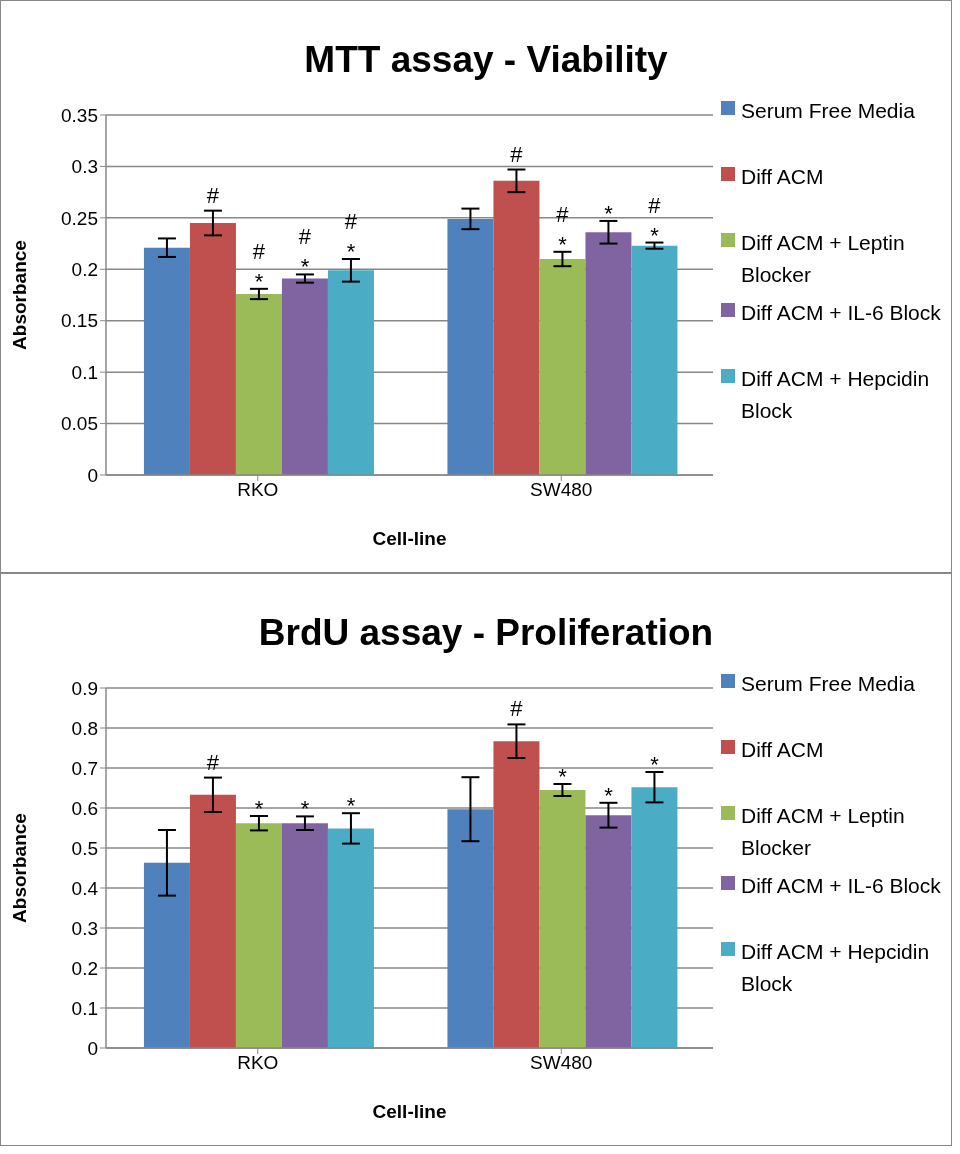  What do you see at coordinates (84, 688) in the screenshot?
I see `y-tick-label: 0.9` at bounding box center [84, 688].